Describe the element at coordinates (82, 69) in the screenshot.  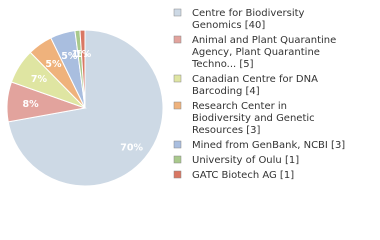
I see `pie-slice` at that location.